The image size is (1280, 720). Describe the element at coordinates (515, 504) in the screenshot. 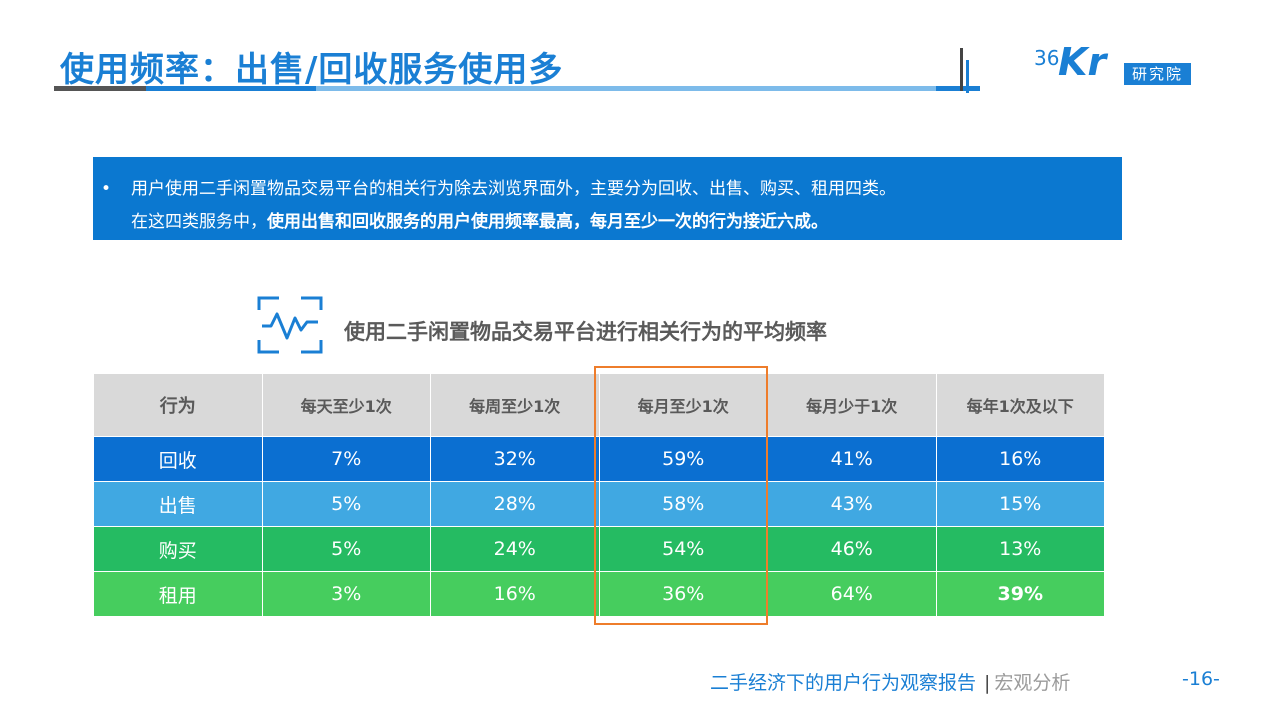

I see `table-cell: 28%` at that location.